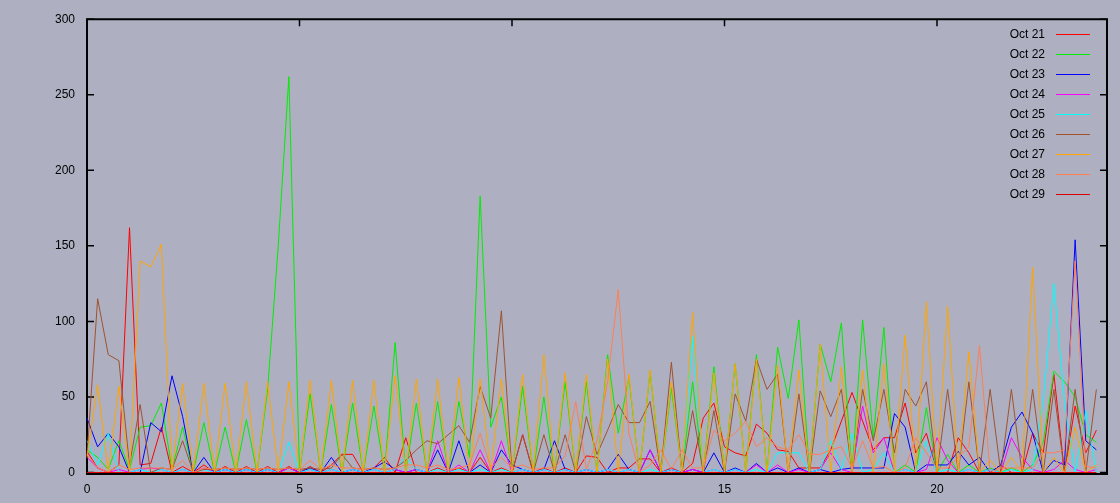 This screenshot has height=503, width=1120. I want to click on legend-label: Oct 23, so click(1027, 74).